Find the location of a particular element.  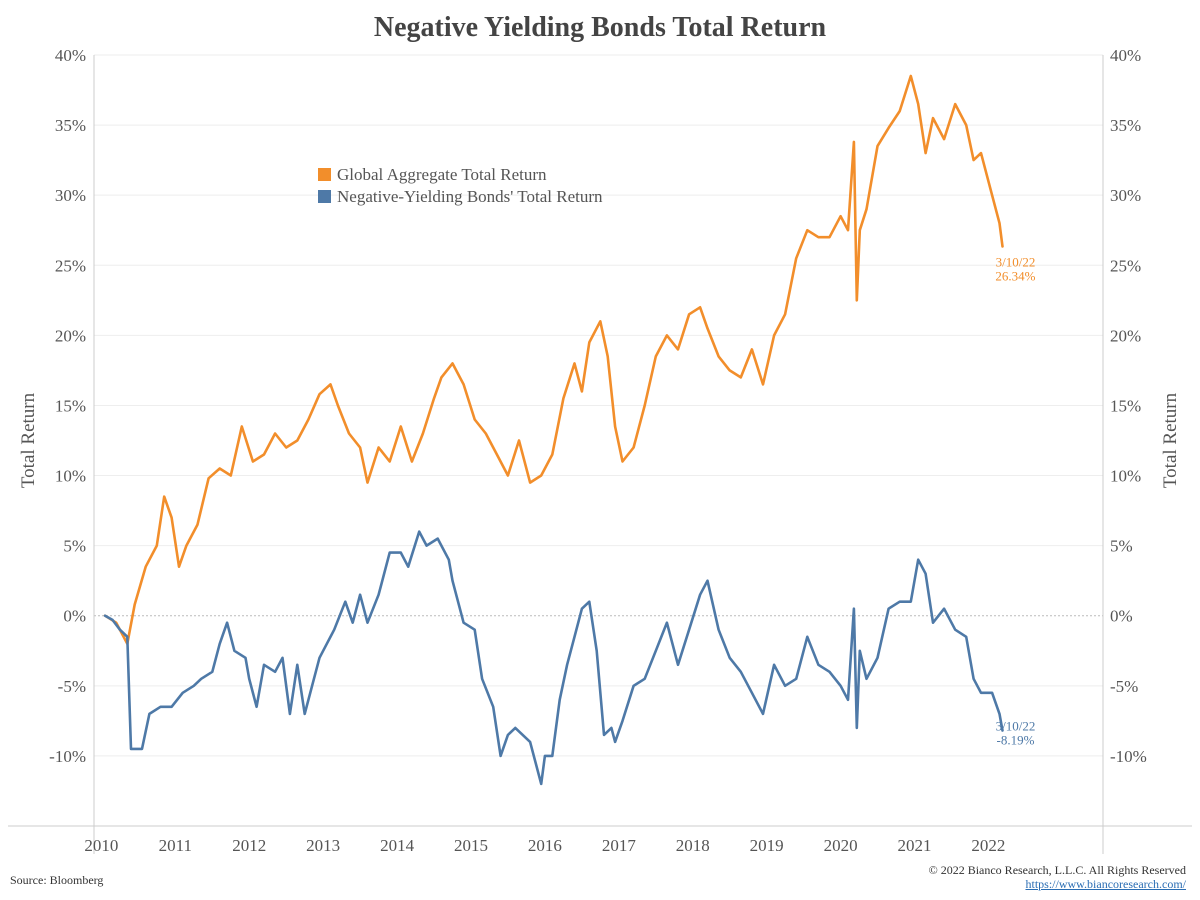

x-tick-label: 2012 is located at coordinates (249, 845).